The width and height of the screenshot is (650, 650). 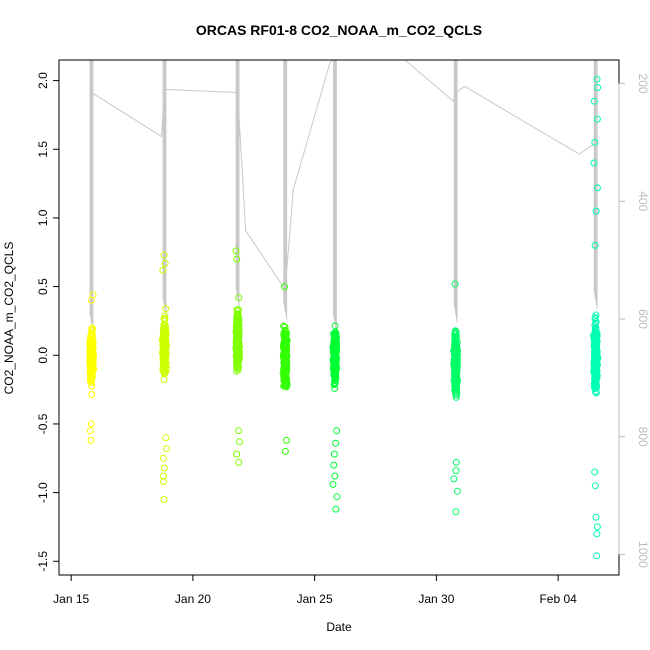 I want to click on y2-axis: 200 400 600 800 1000, so click(x=634, y=321).